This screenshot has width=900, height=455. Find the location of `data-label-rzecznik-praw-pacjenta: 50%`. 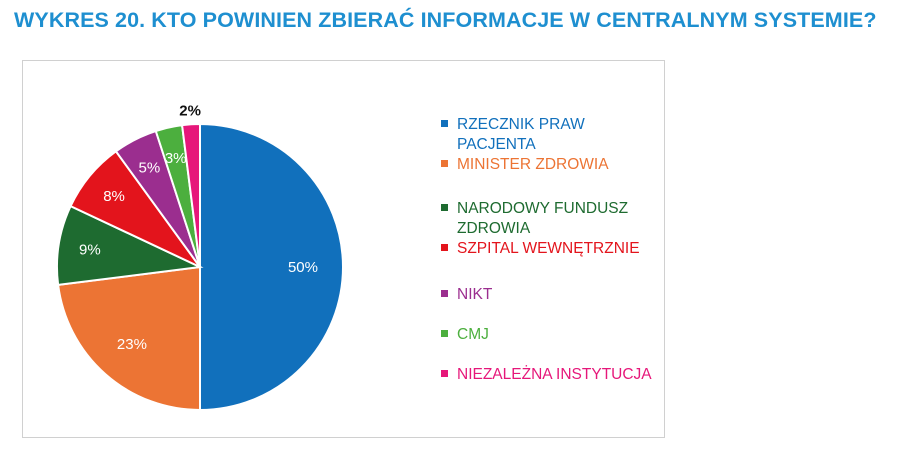

data-label-rzecznik-praw-pacjenta: 50% is located at coordinates (303, 267).